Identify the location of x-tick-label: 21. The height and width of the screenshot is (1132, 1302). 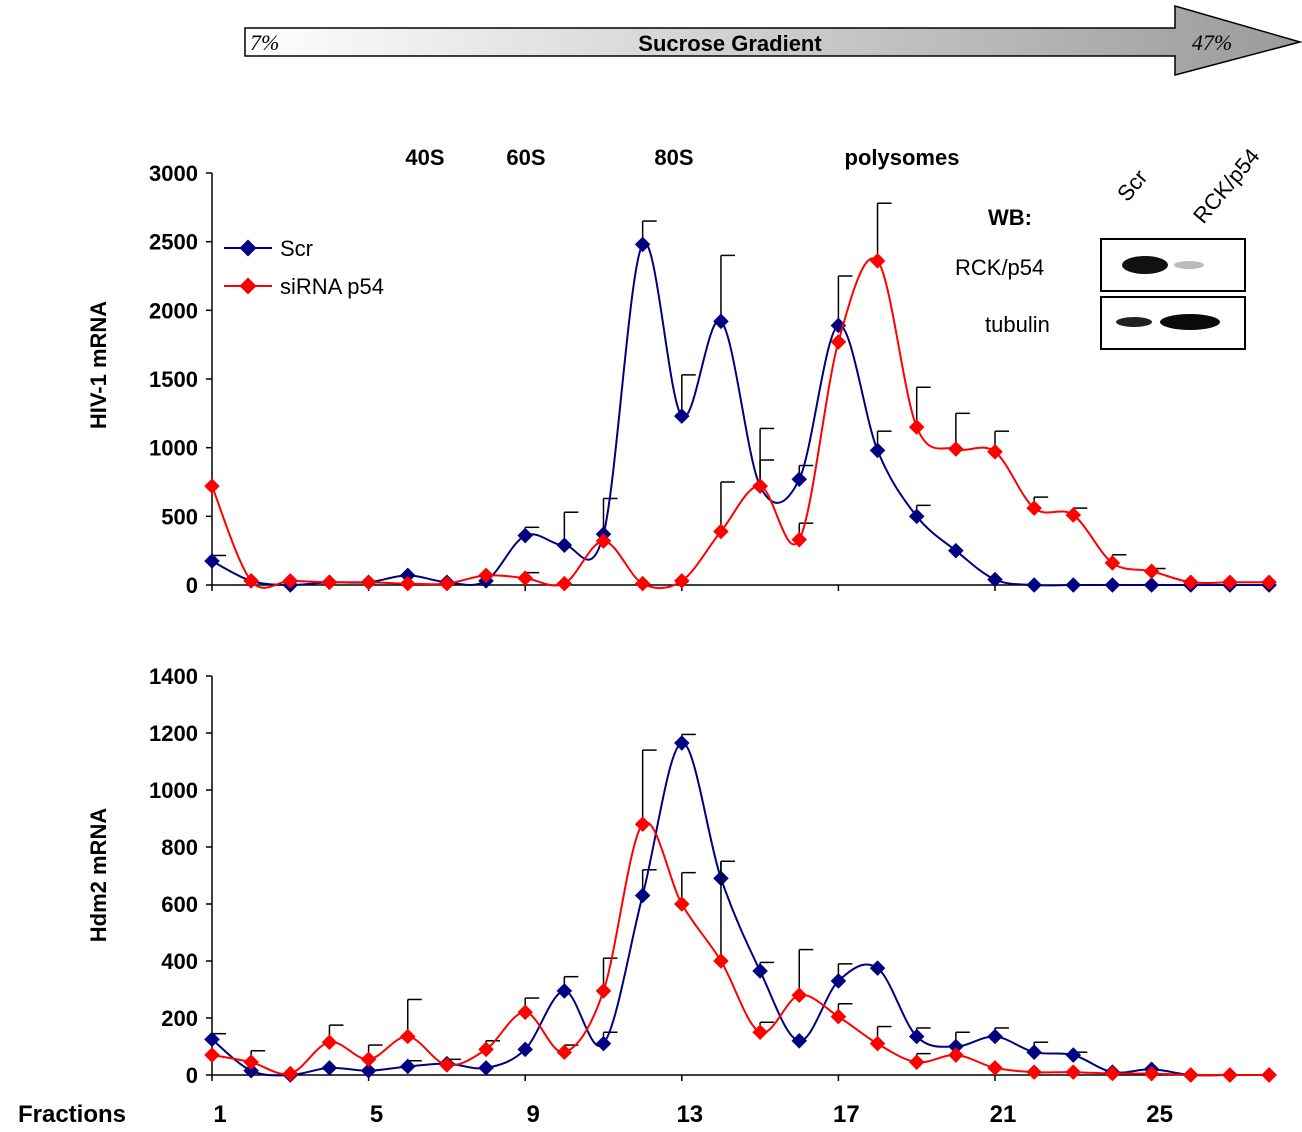
(1003, 1114).